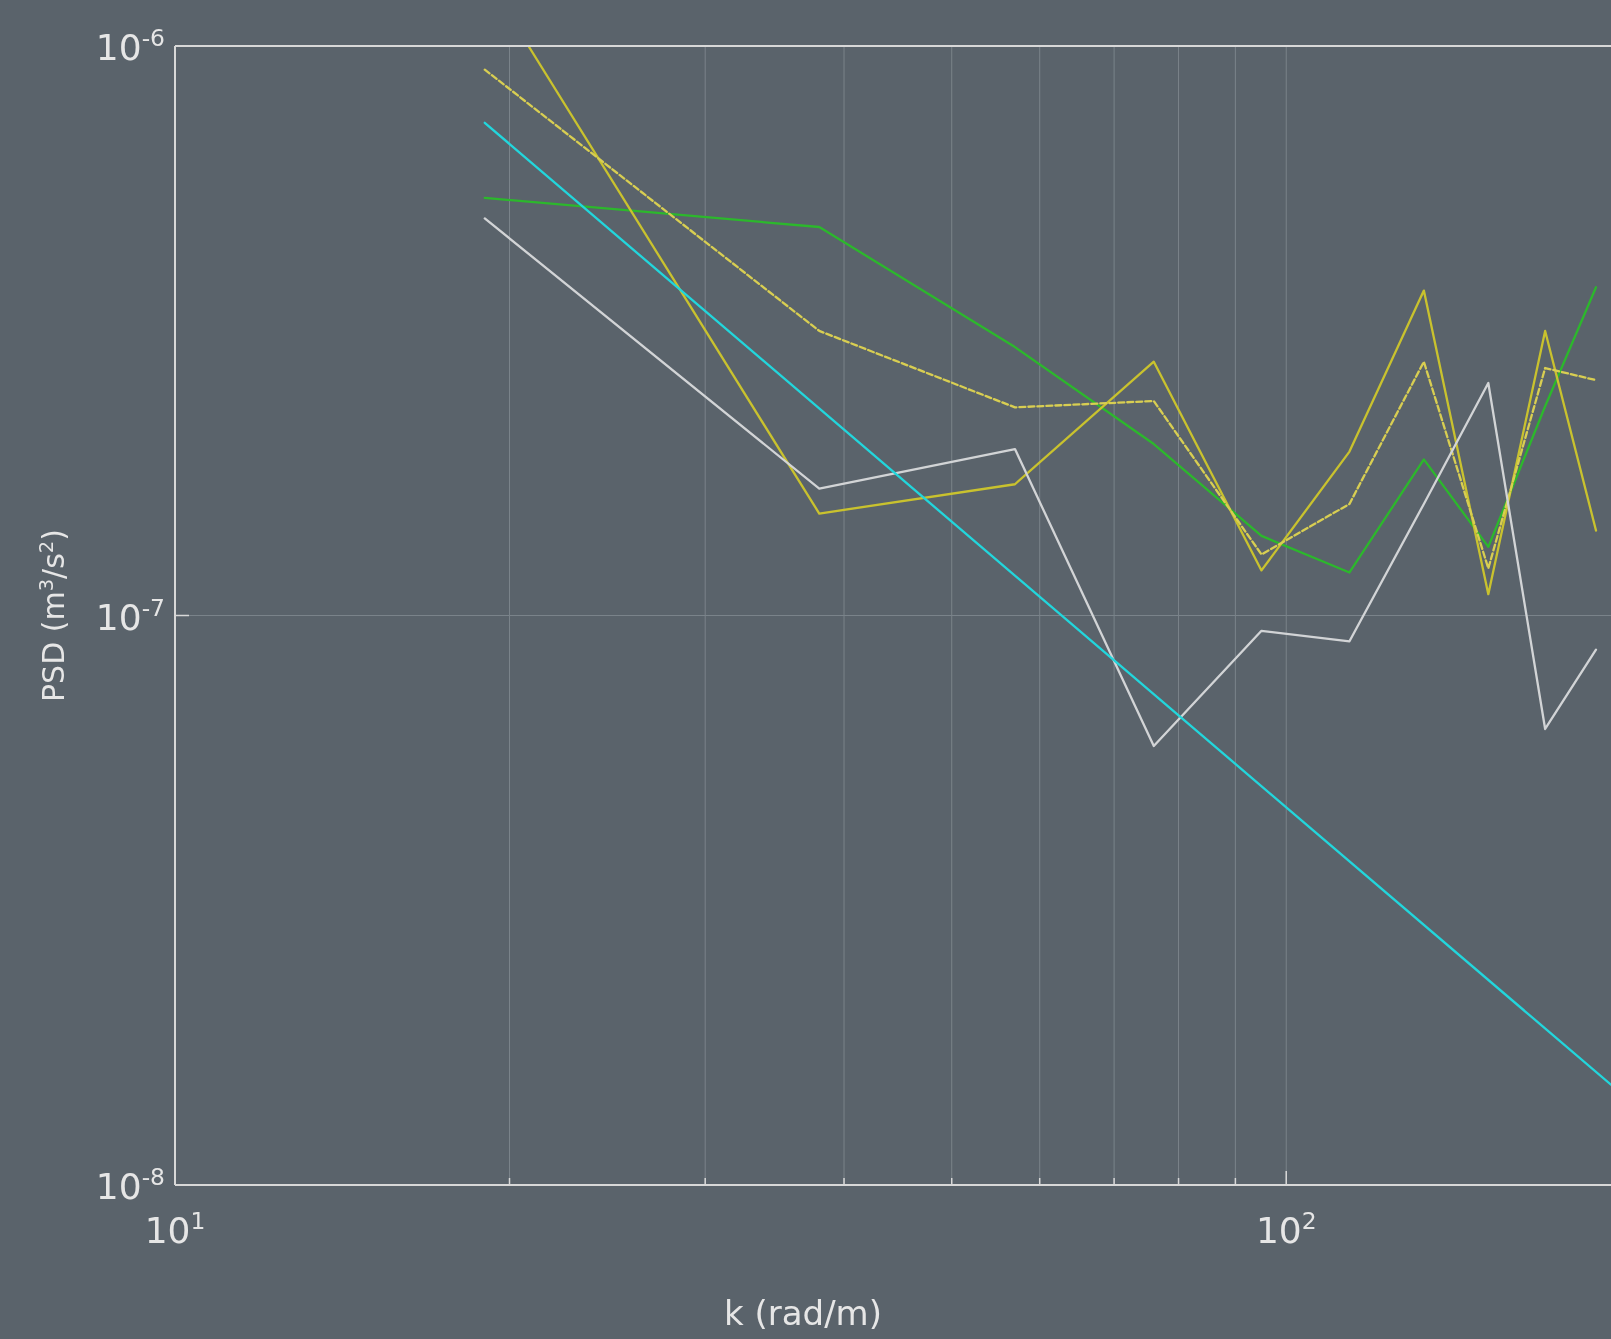  What do you see at coordinates (130, 1185) in the screenshot?
I see `y-tick-label: 10$^{-8}$` at bounding box center [130, 1185].